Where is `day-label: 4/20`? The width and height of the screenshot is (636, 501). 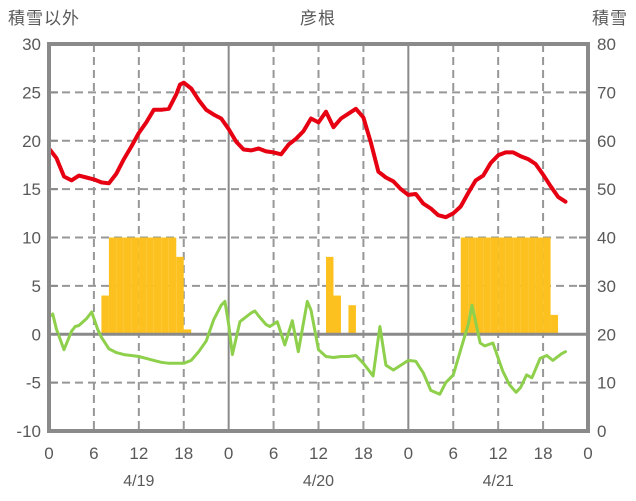 day-label: 4/20 is located at coordinates (318, 481).